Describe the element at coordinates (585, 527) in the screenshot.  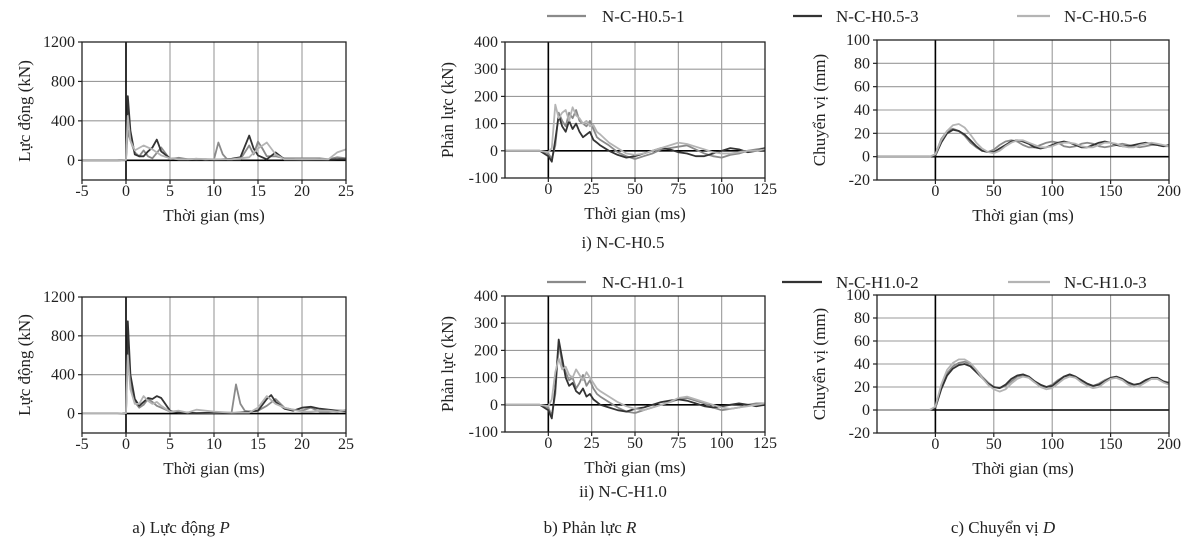
I see `caption-b-text: b) Phản lực` at that location.